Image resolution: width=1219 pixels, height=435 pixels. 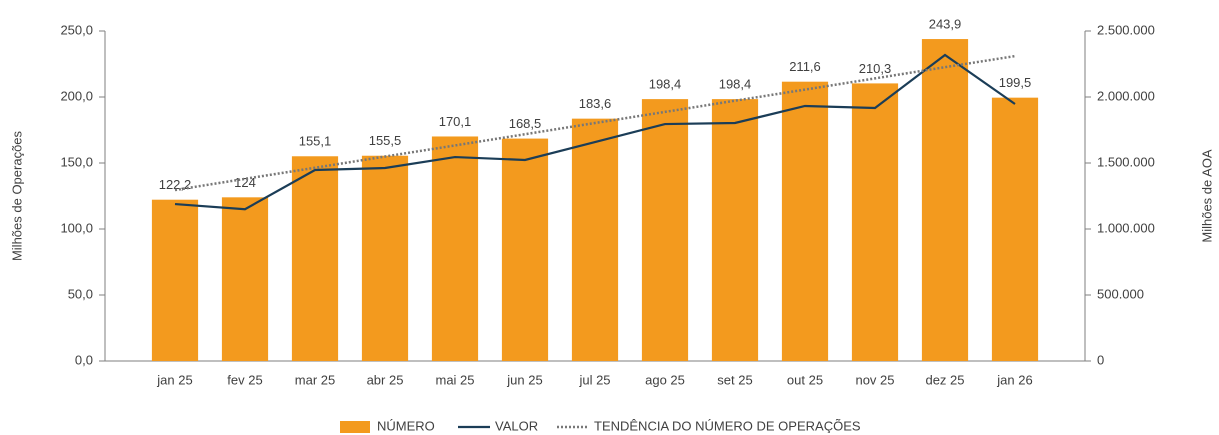 I want to click on value-label: 124, so click(x=245, y=182).